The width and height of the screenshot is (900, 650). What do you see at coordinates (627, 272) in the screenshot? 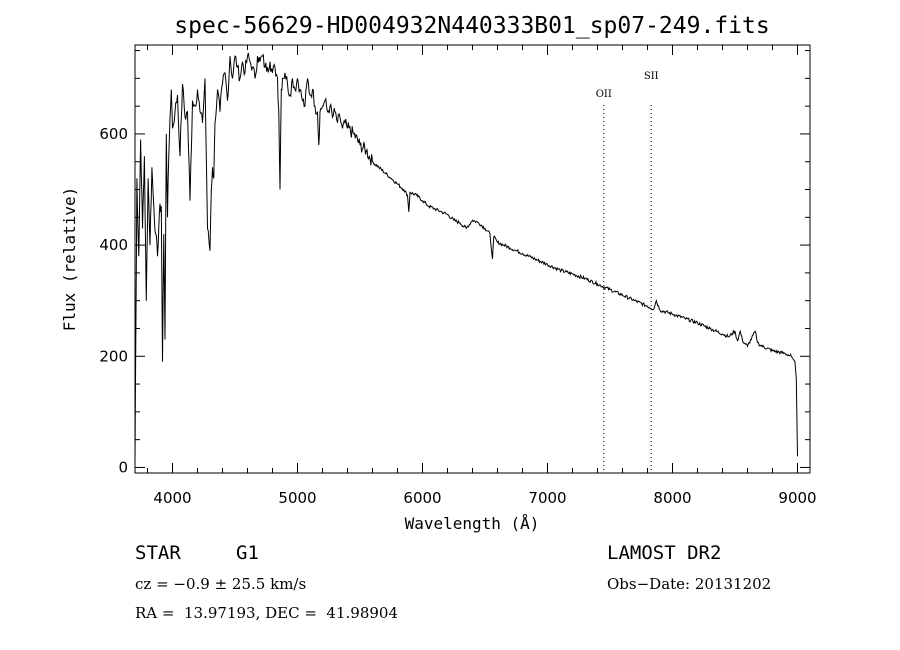
I see `spectral-line-markers: OII SII` at bounding box center [627, 272].